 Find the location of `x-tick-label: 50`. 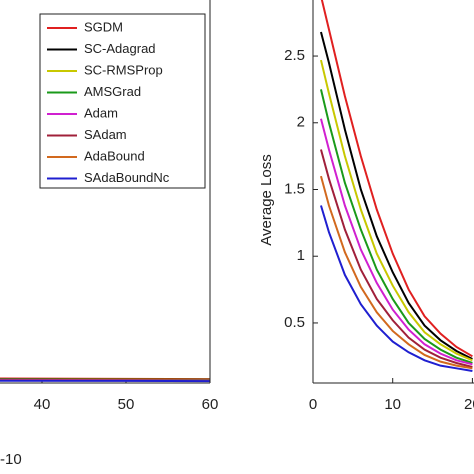

x-tick-label: 50 is located at coordinates (126, 404).